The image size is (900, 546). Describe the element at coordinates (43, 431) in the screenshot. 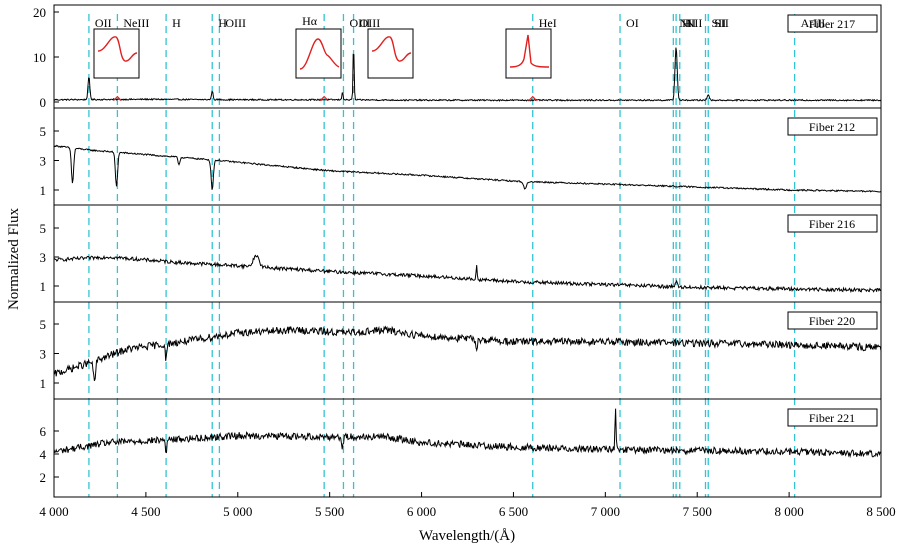

I see `y-tick-label: 6` at that location.